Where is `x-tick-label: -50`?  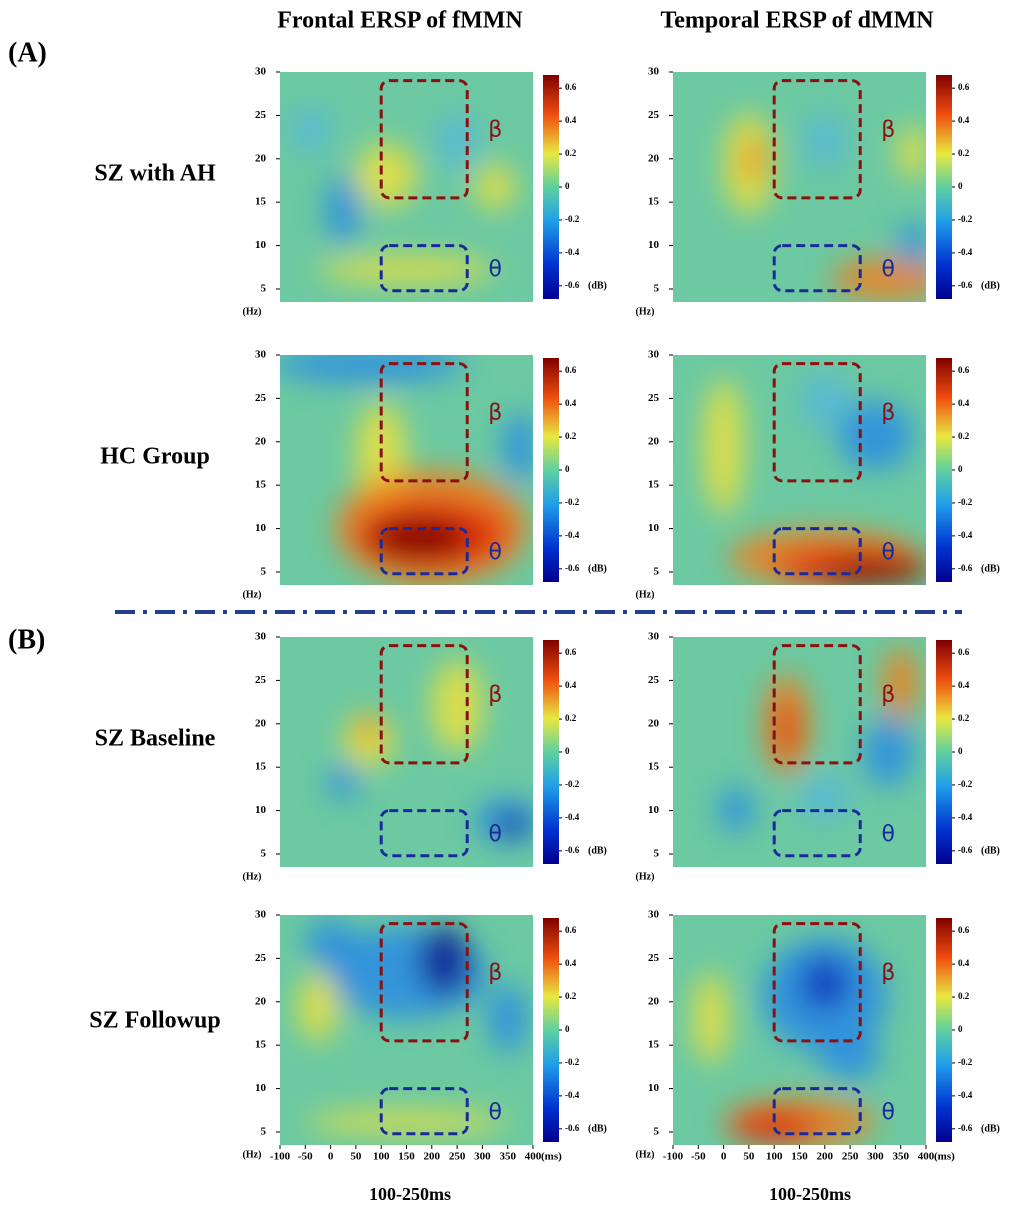 x-tick-label: -50 is located at coordinates (698, 1157).